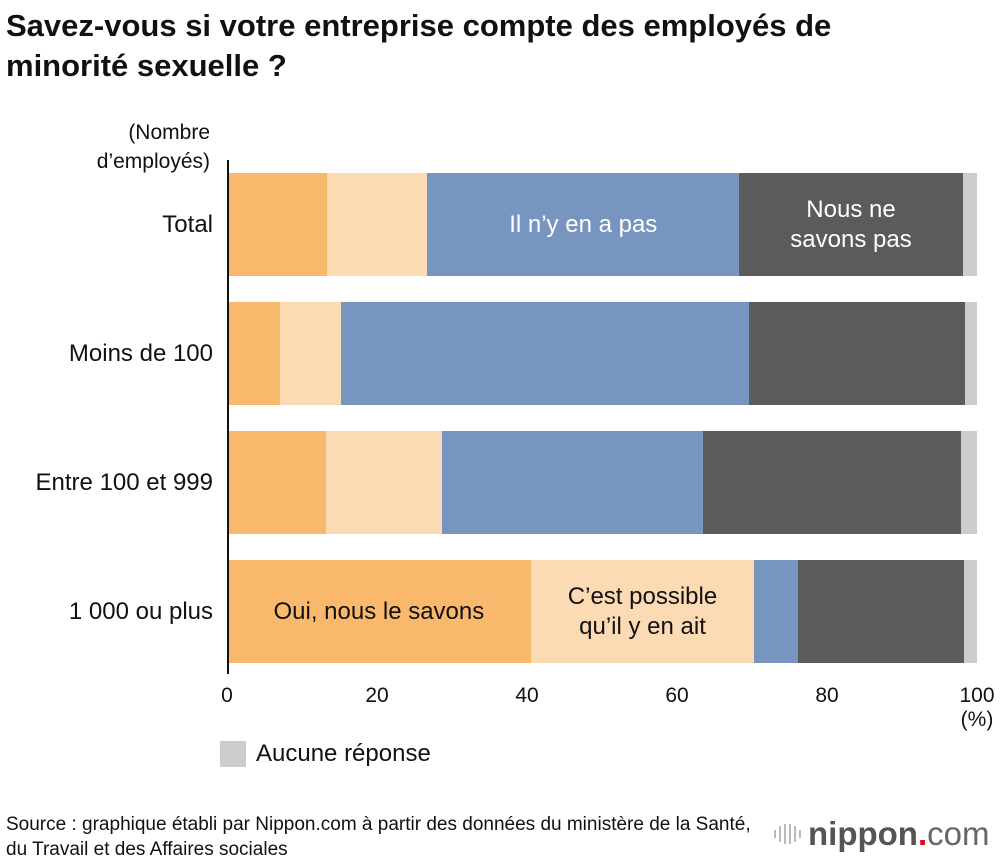  Describe the element at coordinates (140, 353) in the screenshot. I see `category-label: Moins de 100` at that location.